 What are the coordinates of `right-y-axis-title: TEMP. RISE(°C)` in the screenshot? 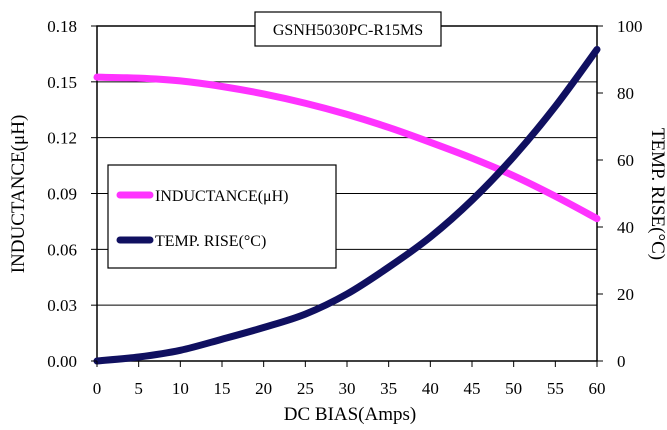 It's located at (657, 194).